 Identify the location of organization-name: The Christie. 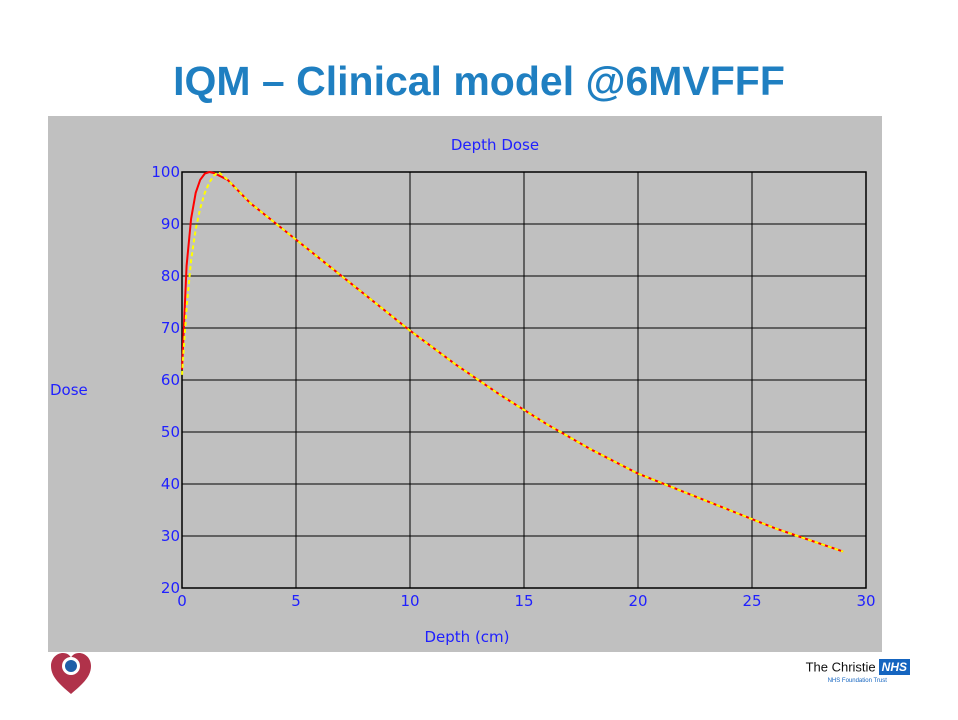
(840, 667).